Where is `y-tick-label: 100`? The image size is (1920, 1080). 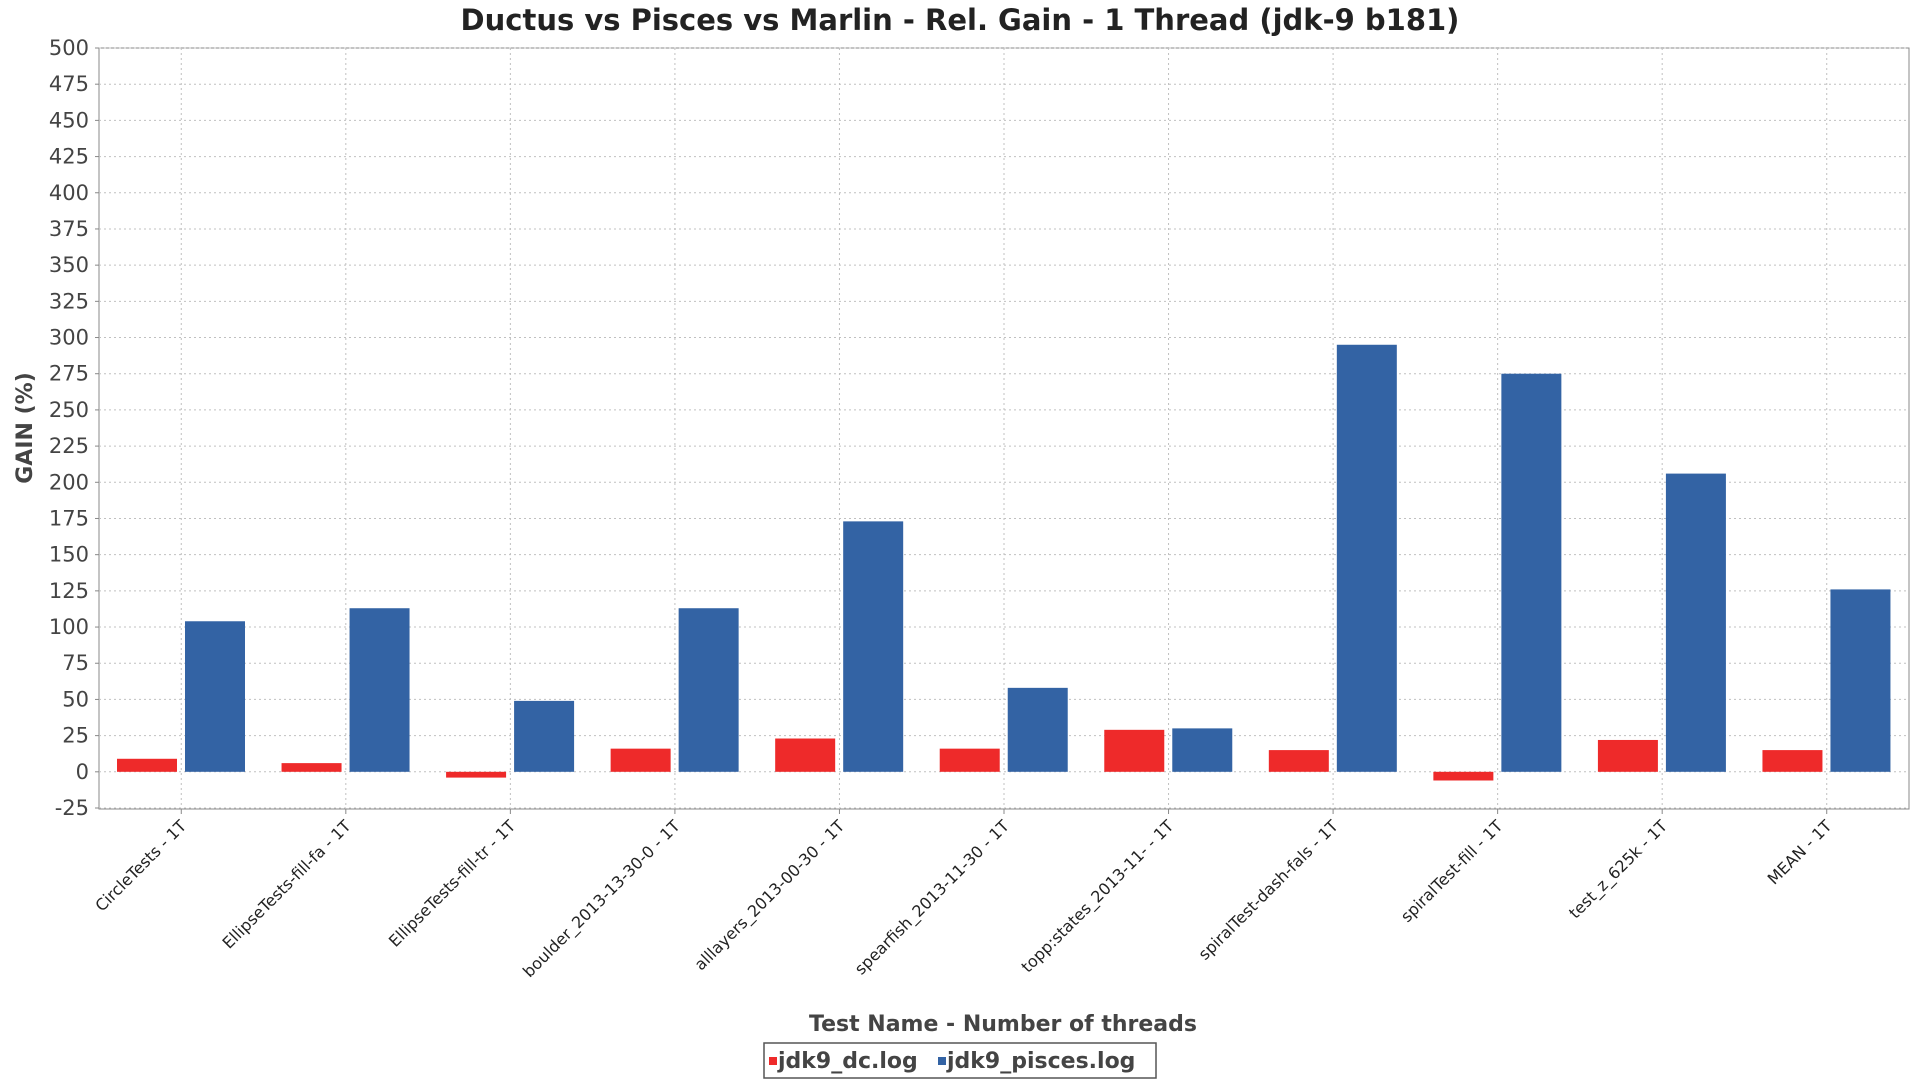
y-tick-label: 100 is located at coordinates (69, 627).